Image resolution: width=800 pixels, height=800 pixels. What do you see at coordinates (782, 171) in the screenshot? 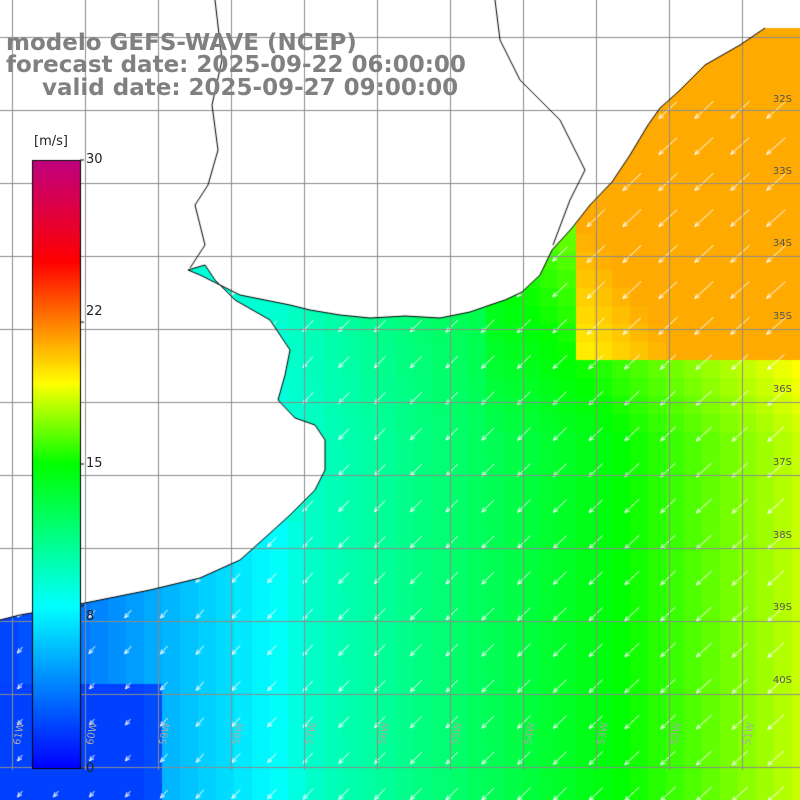
I see `lat-label-33s: 33S` at bounding box center [782, 171].